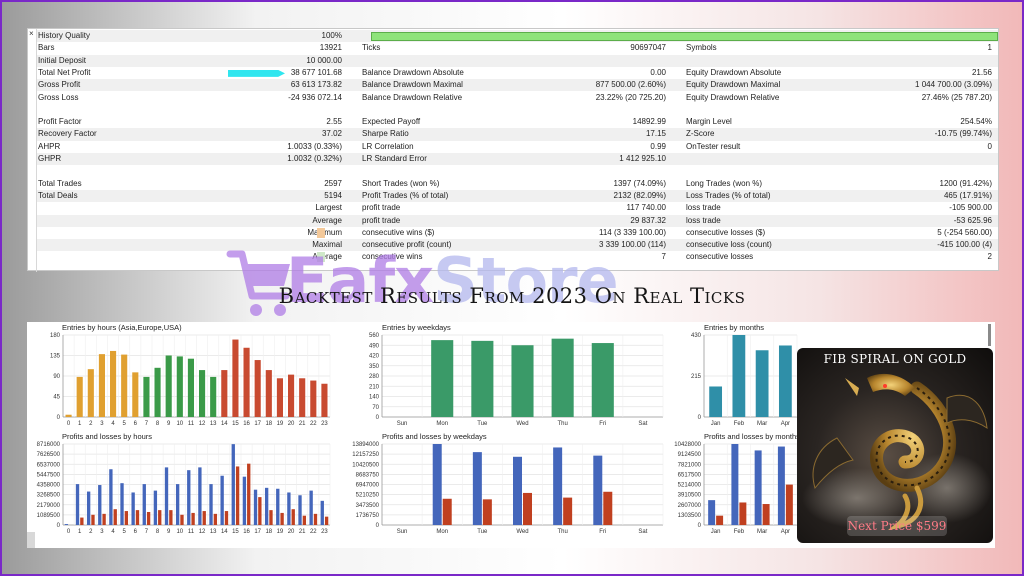 This screenshot has height=576, width=1024. Describe the element at coordinates (739, 532) in the screenshot. I see `x-tick-label: Feb` at that location.